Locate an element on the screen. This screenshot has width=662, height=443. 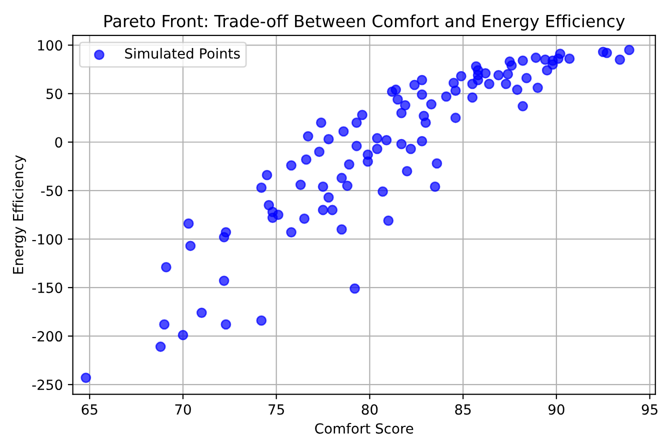
x-tick-label: 65 is located at coordinates (90, 409).